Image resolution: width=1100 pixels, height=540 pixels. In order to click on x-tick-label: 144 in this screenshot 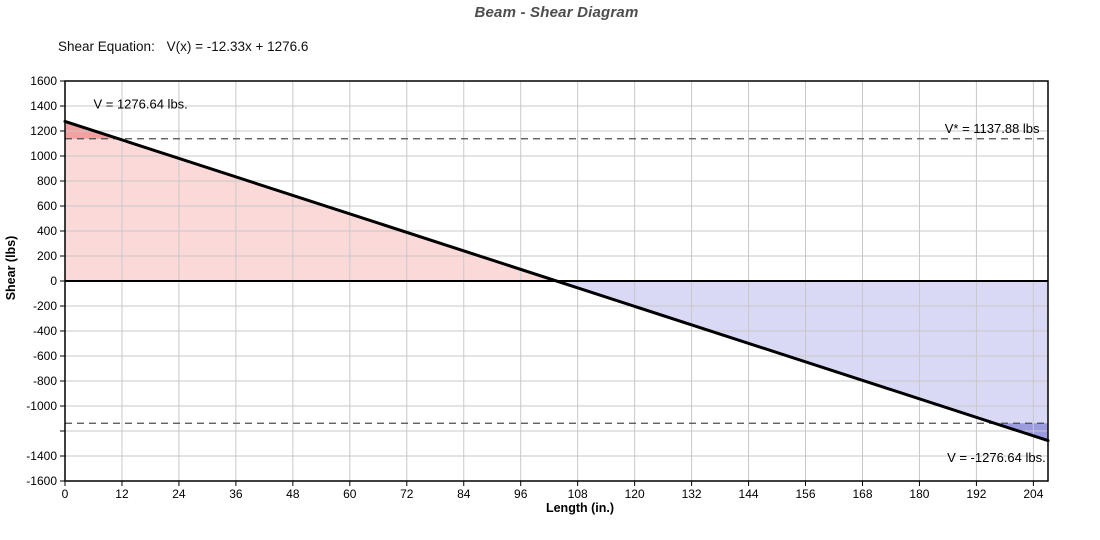, I will do `click(749, 494)`.